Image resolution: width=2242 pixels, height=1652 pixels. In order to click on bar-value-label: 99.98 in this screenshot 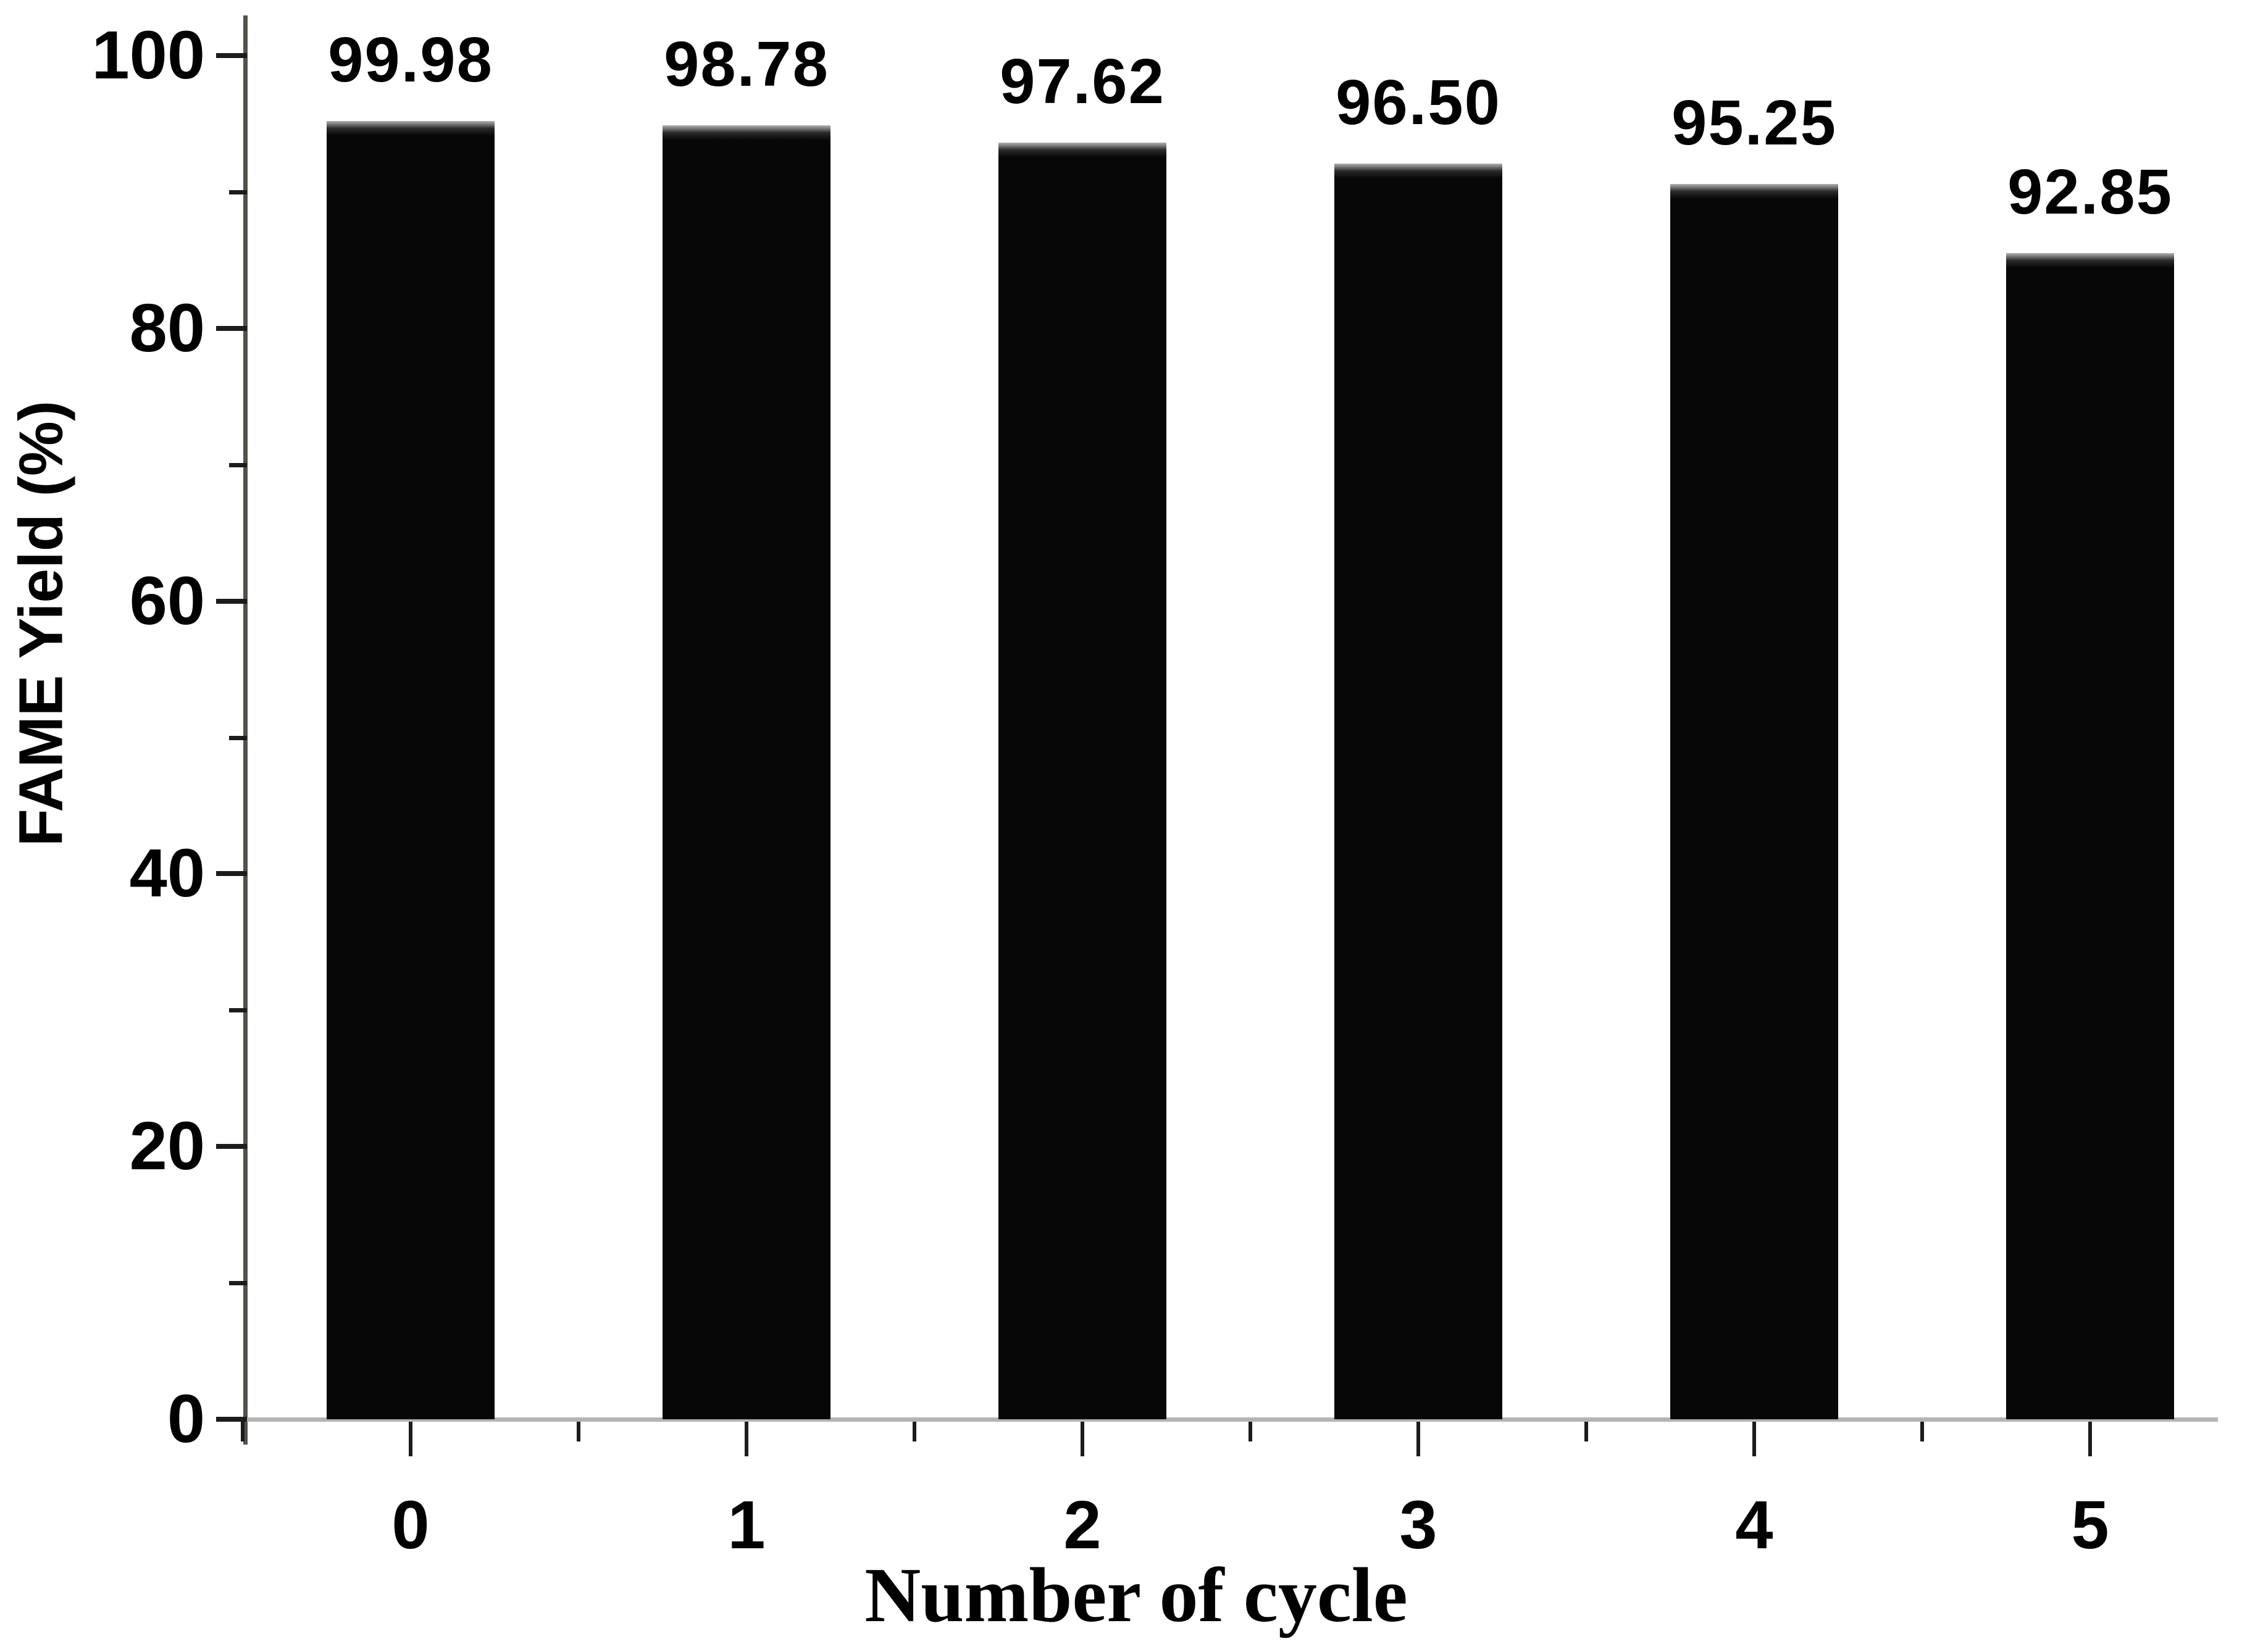, I will do `click(410, 60)`.